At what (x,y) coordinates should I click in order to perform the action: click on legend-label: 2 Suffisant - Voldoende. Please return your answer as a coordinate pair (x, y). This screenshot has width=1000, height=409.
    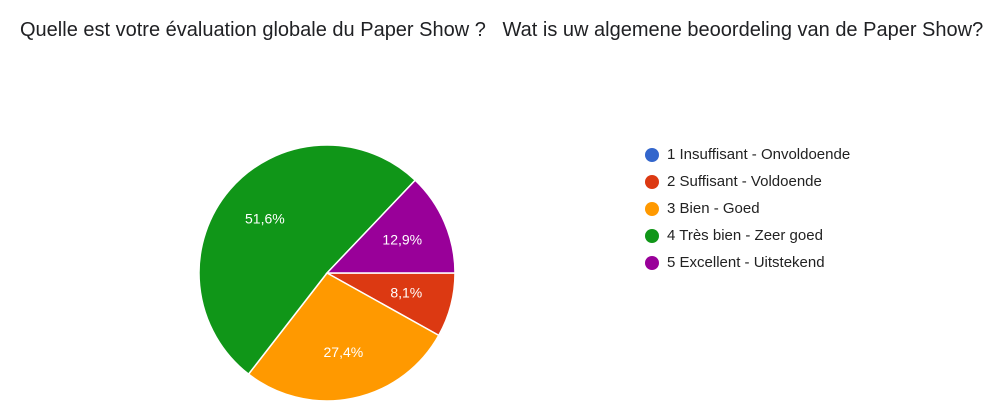
    Looking at the image, I should click on (744, 181).